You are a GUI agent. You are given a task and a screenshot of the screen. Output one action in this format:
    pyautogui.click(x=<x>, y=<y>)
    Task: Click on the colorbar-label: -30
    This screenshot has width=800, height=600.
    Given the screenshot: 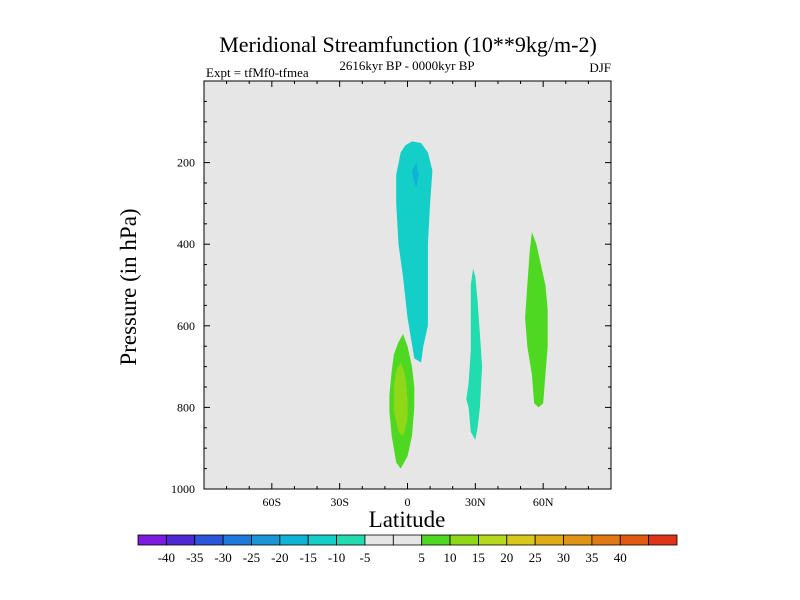 What is the action you would take?
    pyautogui.click(x=222, y=557)
    